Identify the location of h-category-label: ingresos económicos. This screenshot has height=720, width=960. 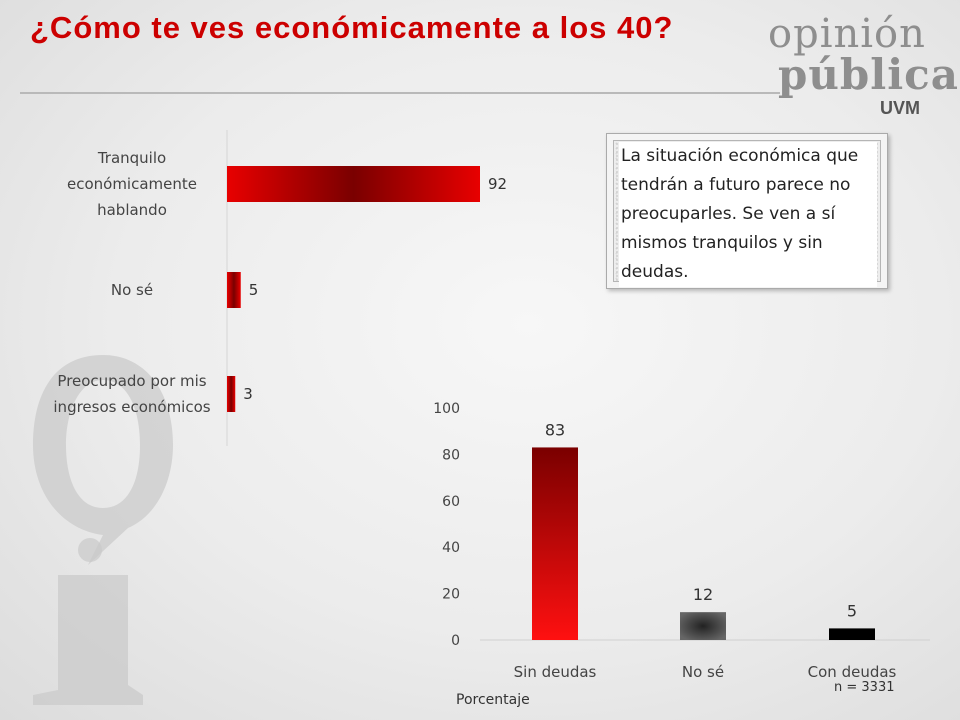
(131, 407).